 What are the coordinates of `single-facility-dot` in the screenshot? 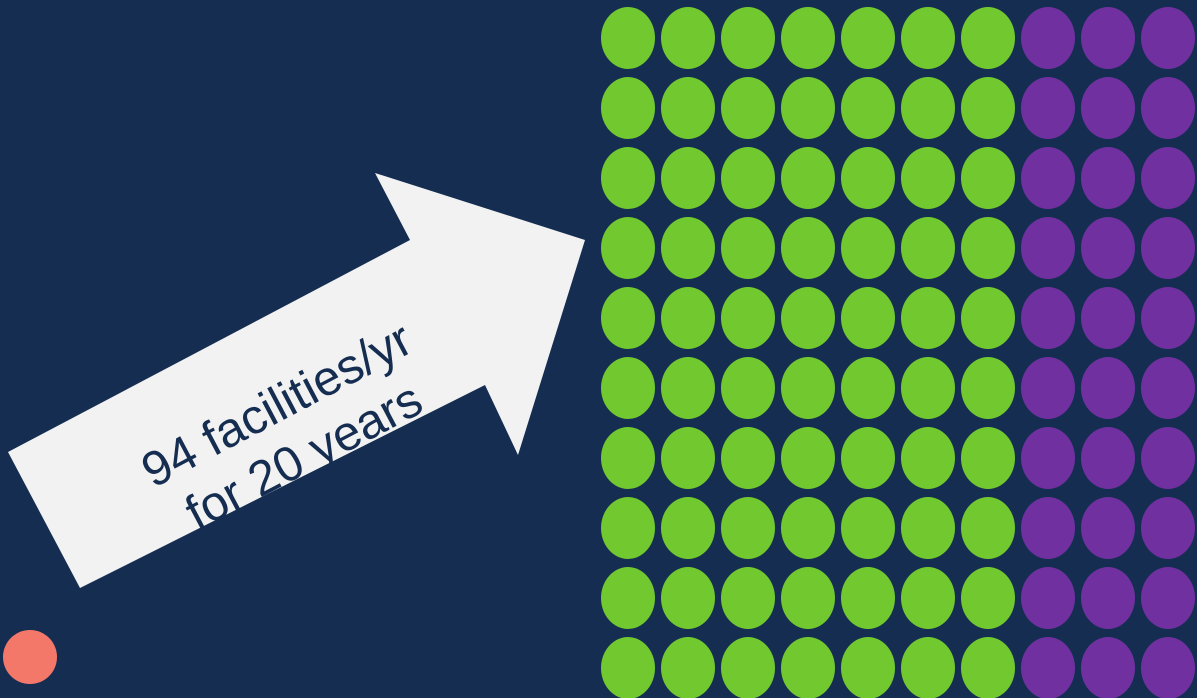 It's located at (30, 657).